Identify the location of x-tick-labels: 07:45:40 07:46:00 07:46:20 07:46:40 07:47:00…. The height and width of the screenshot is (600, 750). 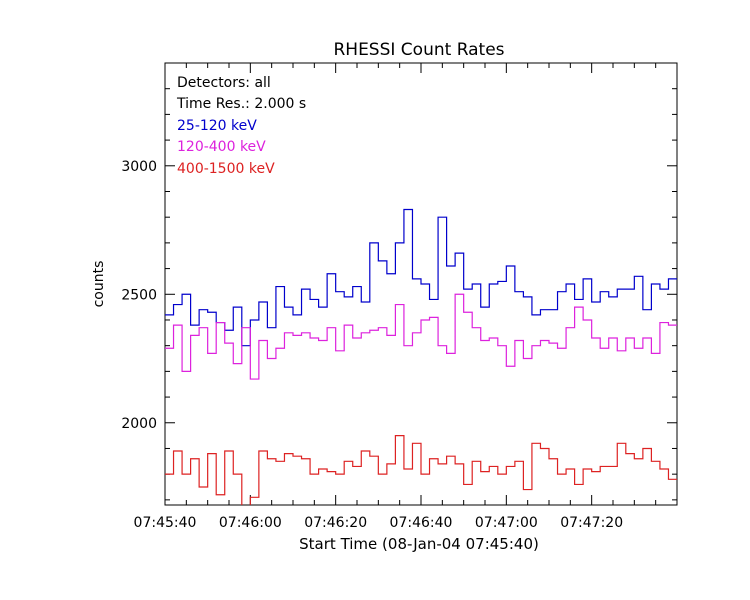
(379, 523).